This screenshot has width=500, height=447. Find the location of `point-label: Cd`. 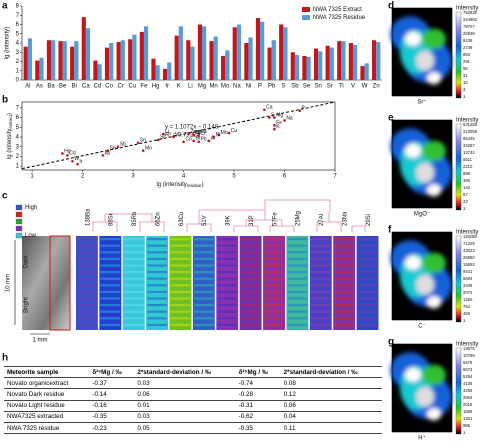

point-label: Cd is located at coordinates (72, 153).